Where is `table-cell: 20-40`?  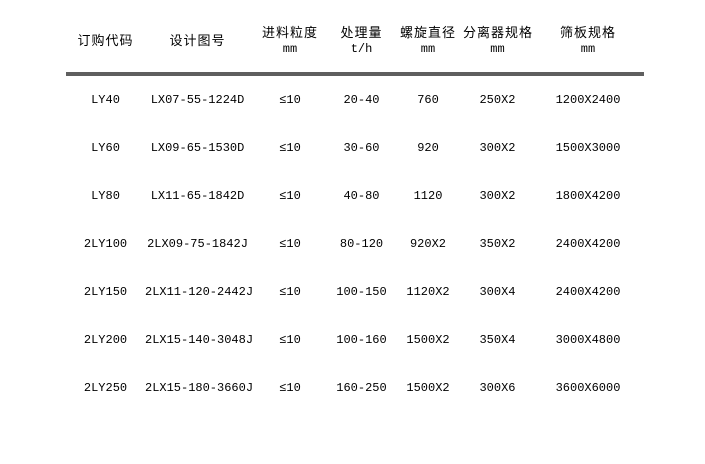 table-cell: 20-40 is located at coordinates (361, 100).